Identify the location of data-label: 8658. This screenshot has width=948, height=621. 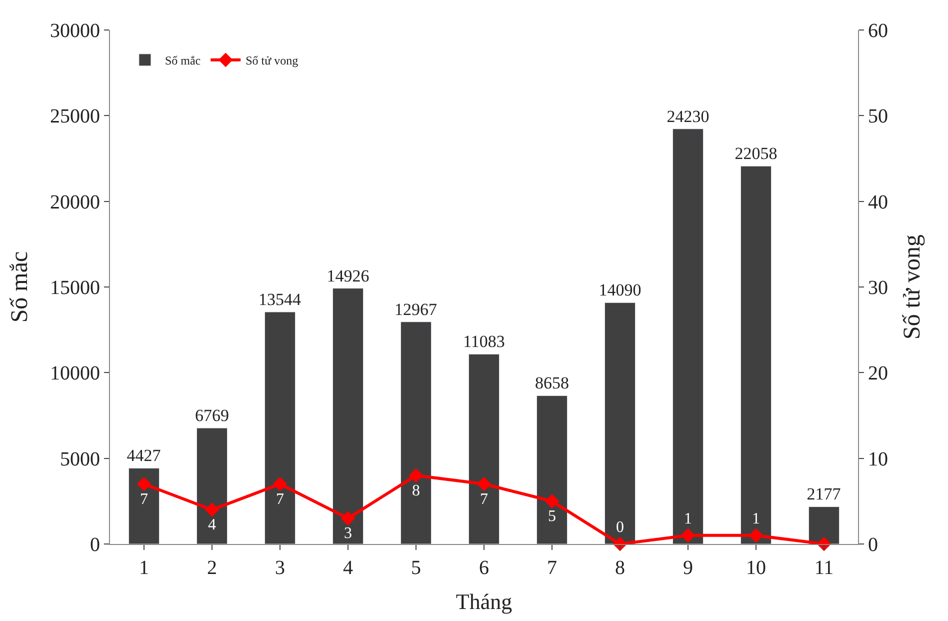
(552, 383).